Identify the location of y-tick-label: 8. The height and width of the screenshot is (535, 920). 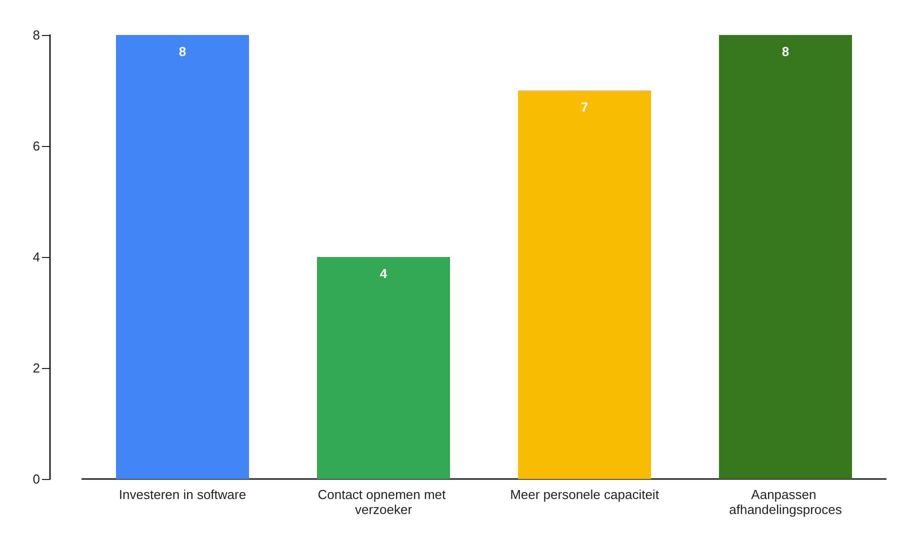
(36, 35).